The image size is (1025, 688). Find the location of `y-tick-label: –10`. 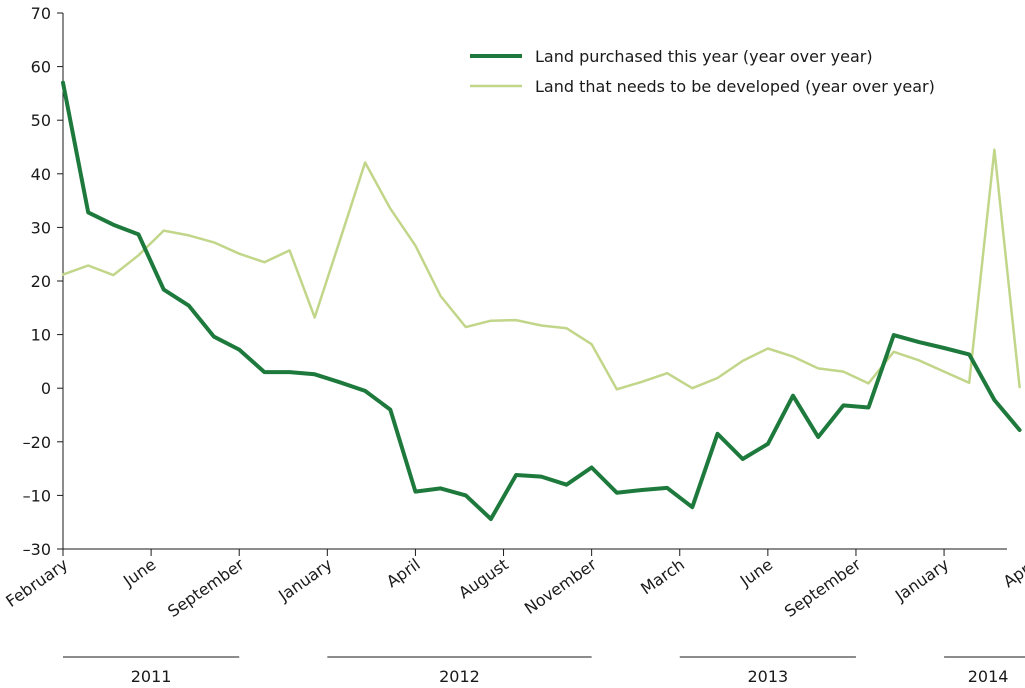

y-tick-label: –10 is located at coordinates (37, 495).